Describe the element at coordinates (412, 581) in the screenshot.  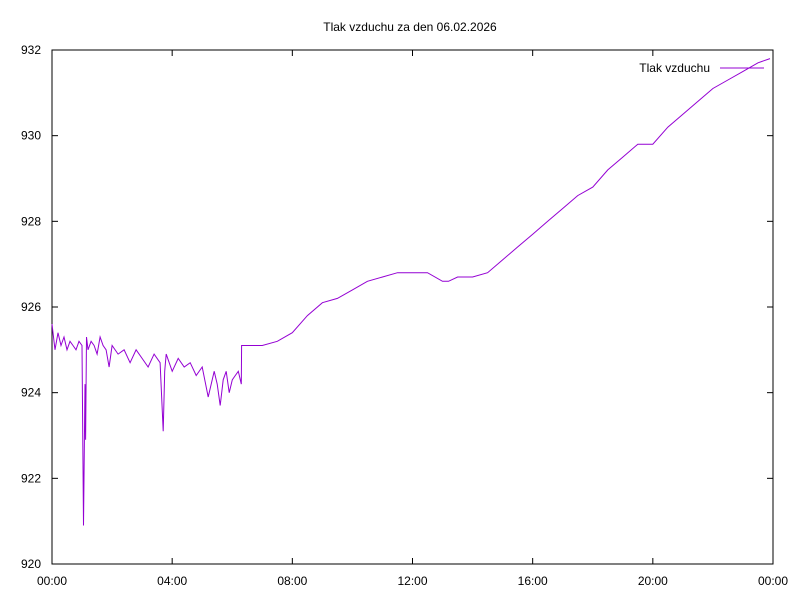
I see `x-tick-label: 12:00` at that location.